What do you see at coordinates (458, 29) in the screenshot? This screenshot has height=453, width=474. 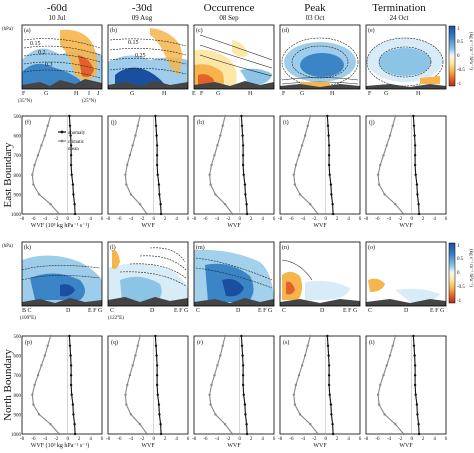 I see `cb-tick: 1` at bounding box center [458, 29].